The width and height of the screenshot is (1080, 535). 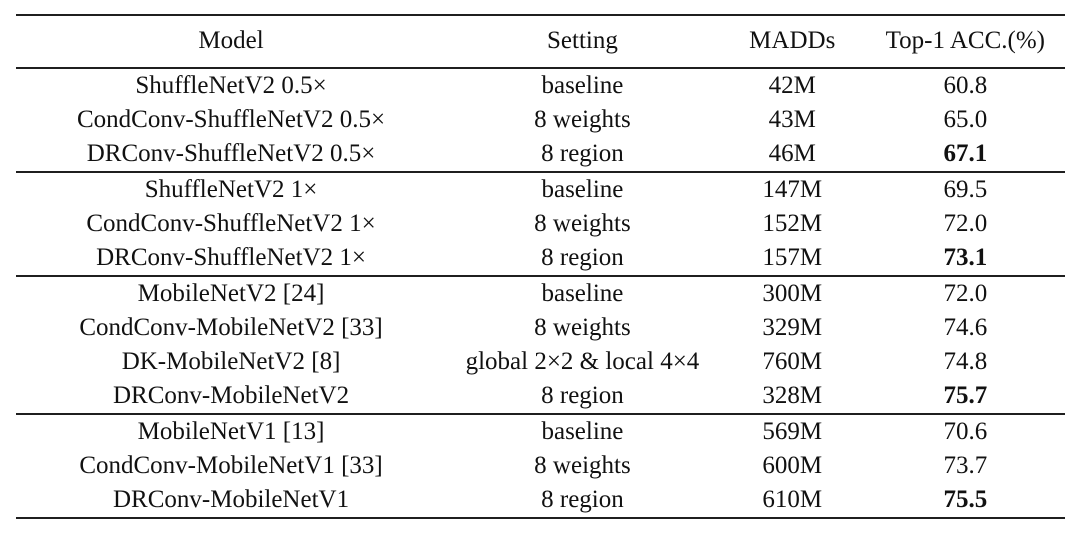 I want to click on madds-cell: 43M, so click(x=792, y=119).